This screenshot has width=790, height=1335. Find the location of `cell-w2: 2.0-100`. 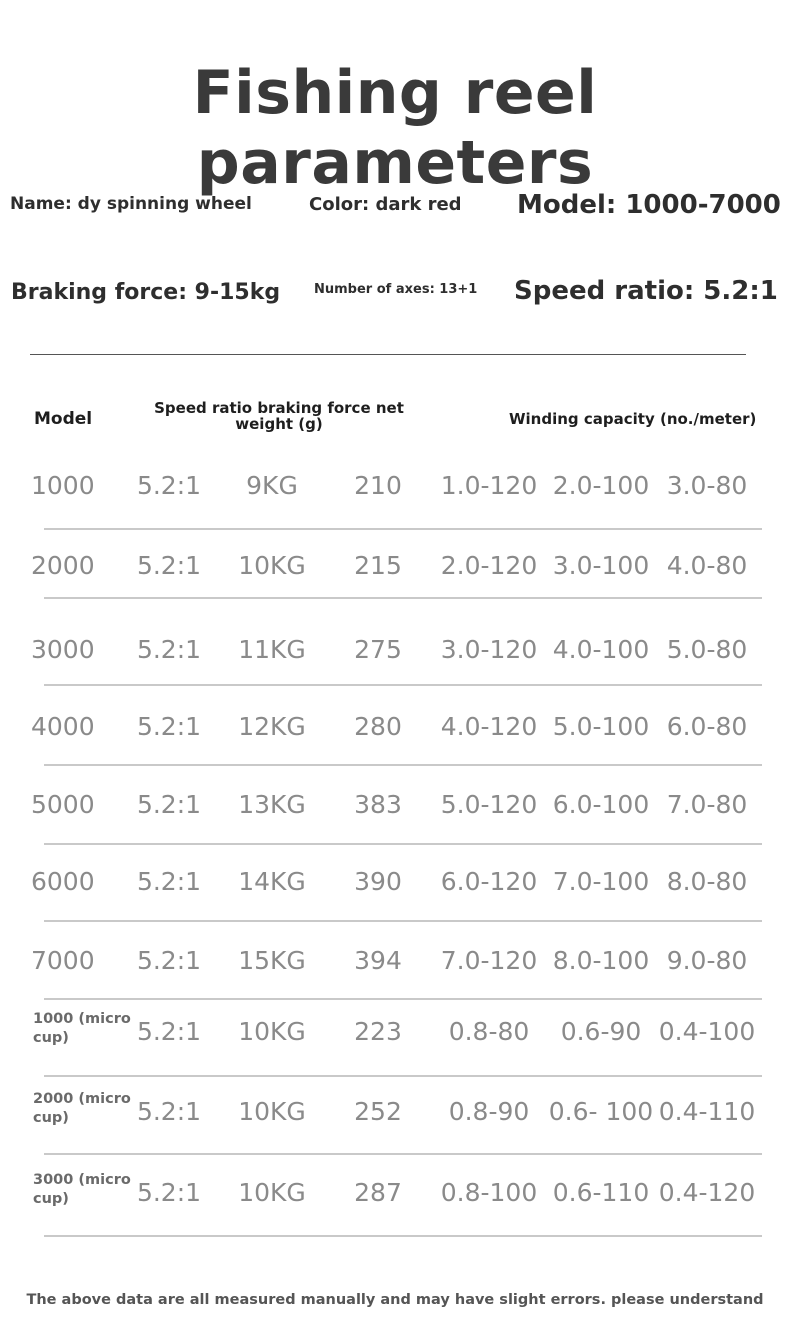

cell-w2: 2.0-100 is located at coordinates (601, 485).